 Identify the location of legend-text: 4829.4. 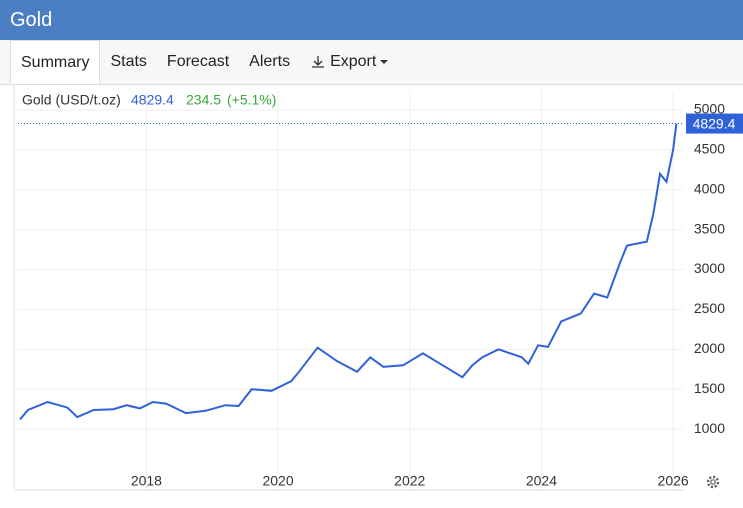
(152, 100).